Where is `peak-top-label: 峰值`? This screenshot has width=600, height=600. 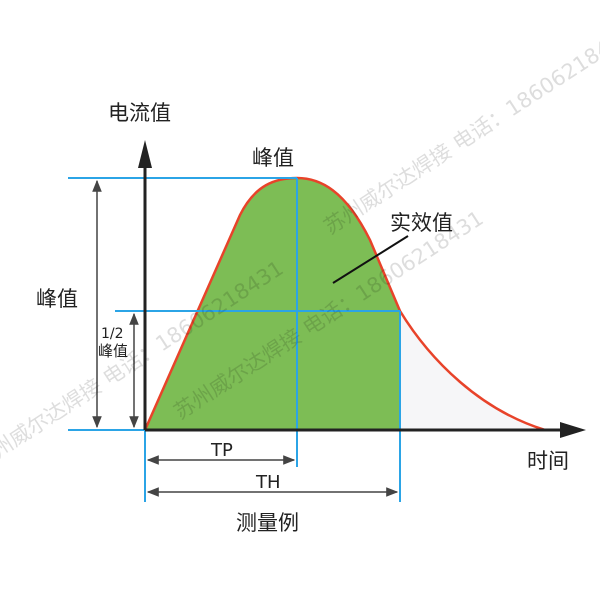
peak-top-label: 峰值 is located at coordinates (273, 158).